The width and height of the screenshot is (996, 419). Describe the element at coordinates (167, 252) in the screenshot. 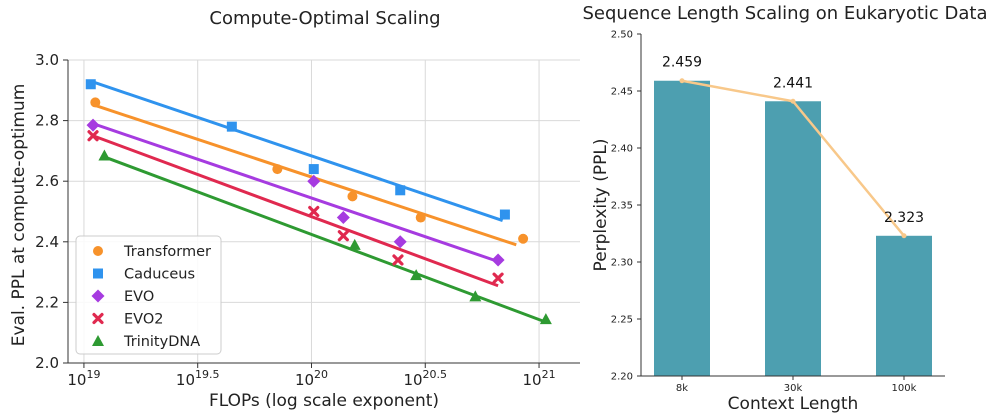

I see `legend-label-transformer: Transformer` at that location.